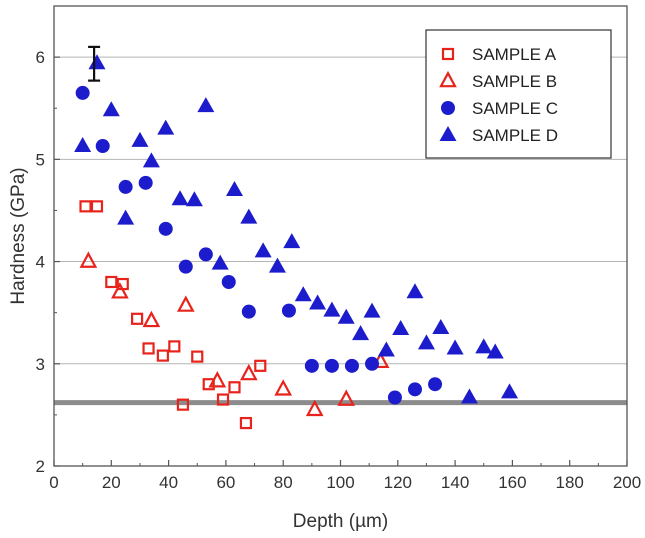 The image size is (645, 538). I want to click on legend-label-3: SAMPLE D, so click(515, 135).